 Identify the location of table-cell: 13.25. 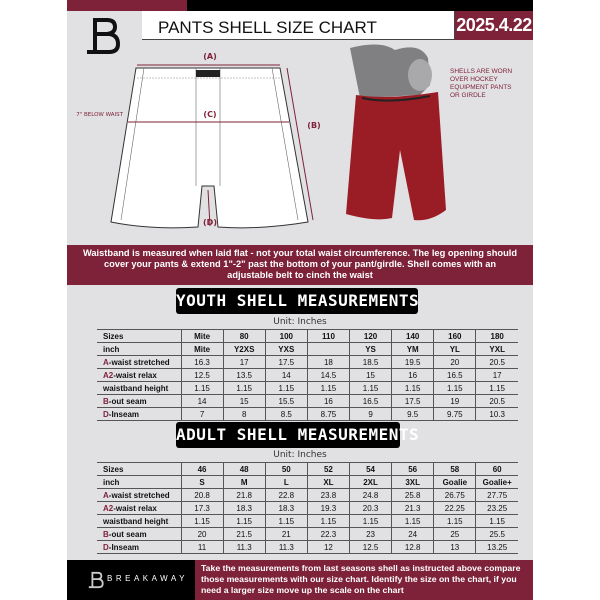
(496, 547).